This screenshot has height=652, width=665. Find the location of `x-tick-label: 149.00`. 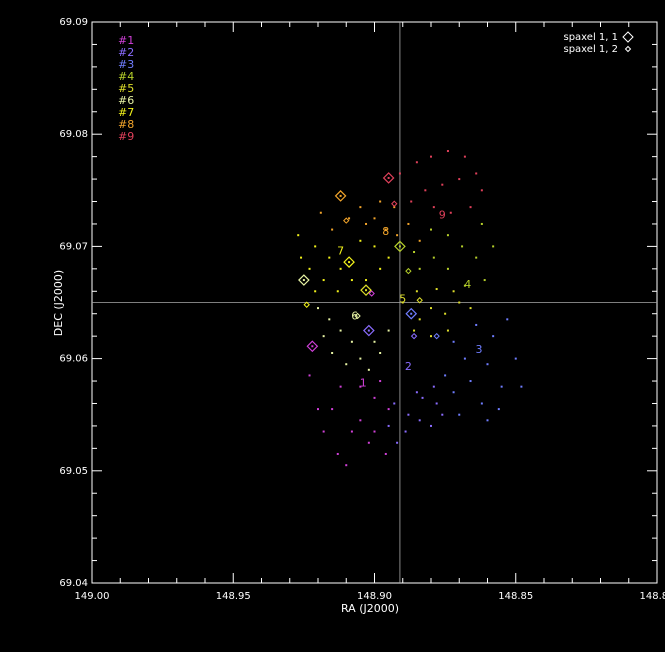

x-tick-label: 149.00 is located at coordinates (92, 596).